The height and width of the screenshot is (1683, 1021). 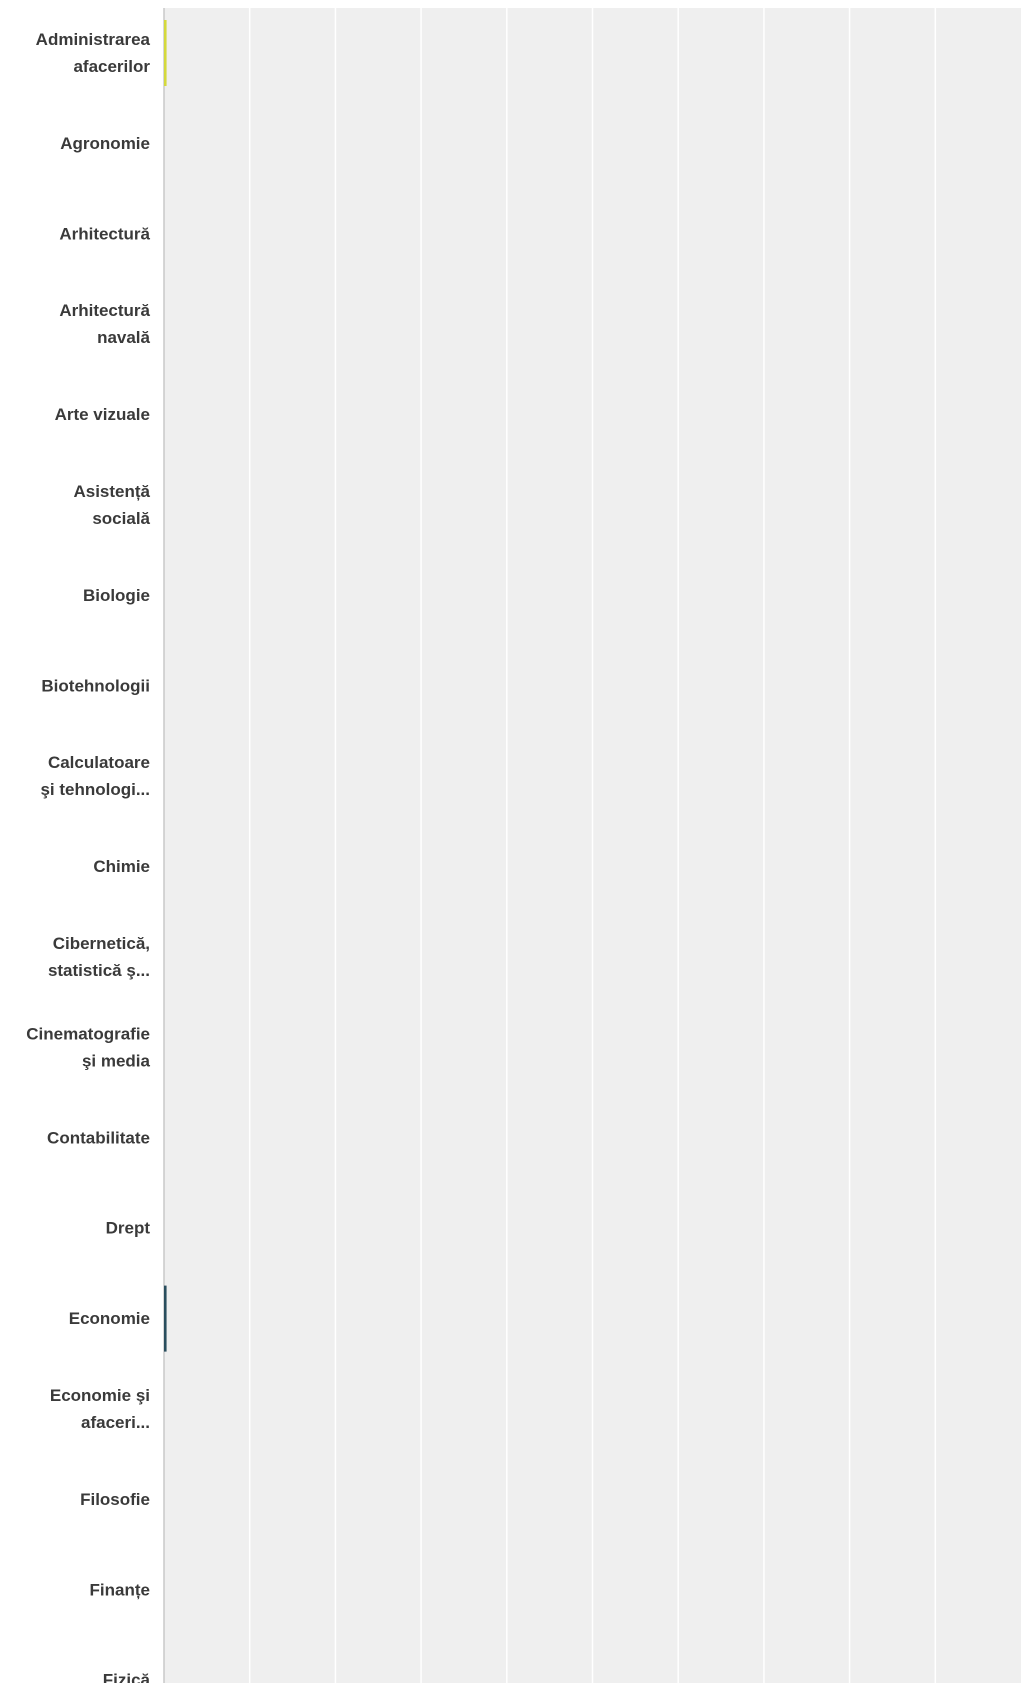 What do you see at coordinates (102, 414) in the screenshot?
I see `category-label: Arte vizuale` at bounding box center [102, 414].